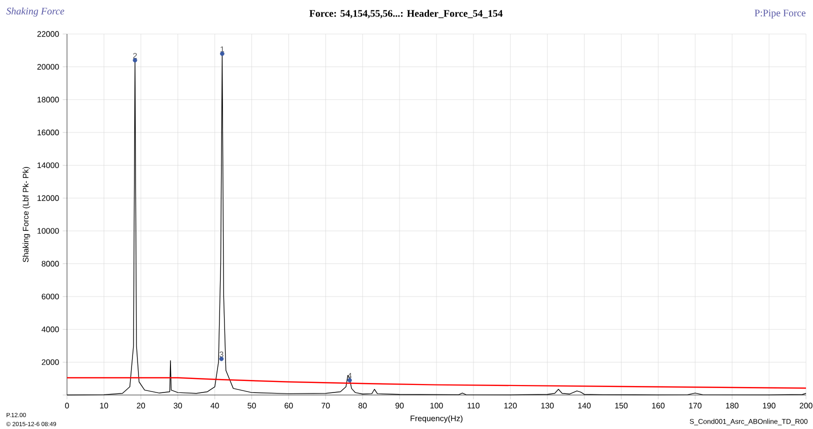 The height and width of the screenshot is (429, 813). I want to click on x-tick-label: 0, so click(67, 405).